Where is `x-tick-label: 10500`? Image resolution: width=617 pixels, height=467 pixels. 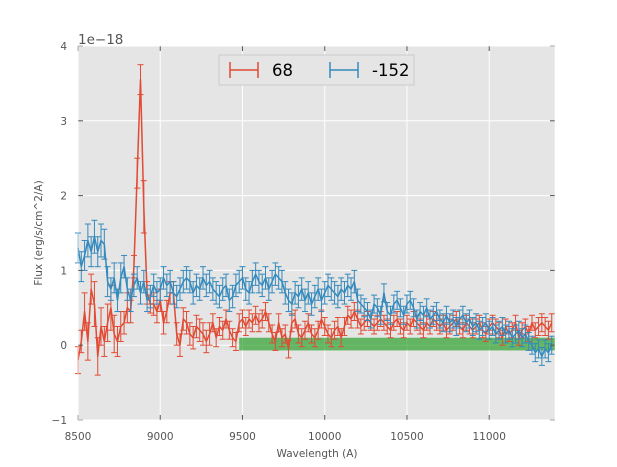 x-tick-label: 10500 is located at coordinates (406, 437).